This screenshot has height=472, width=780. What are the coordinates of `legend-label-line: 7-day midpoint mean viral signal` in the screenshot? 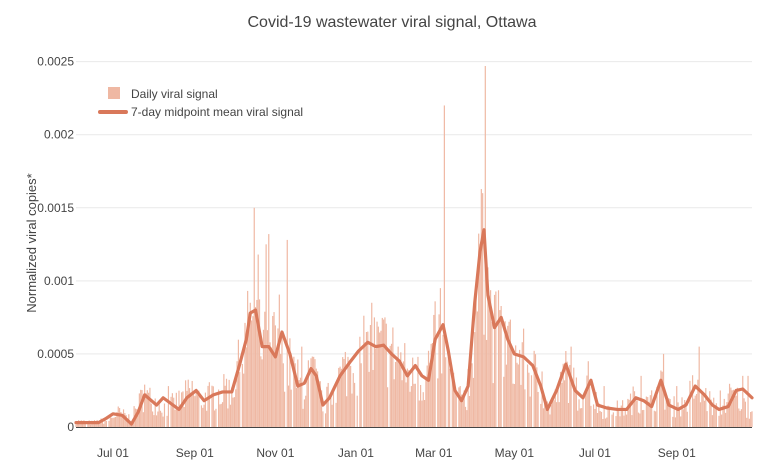 It's located at (217, 112).